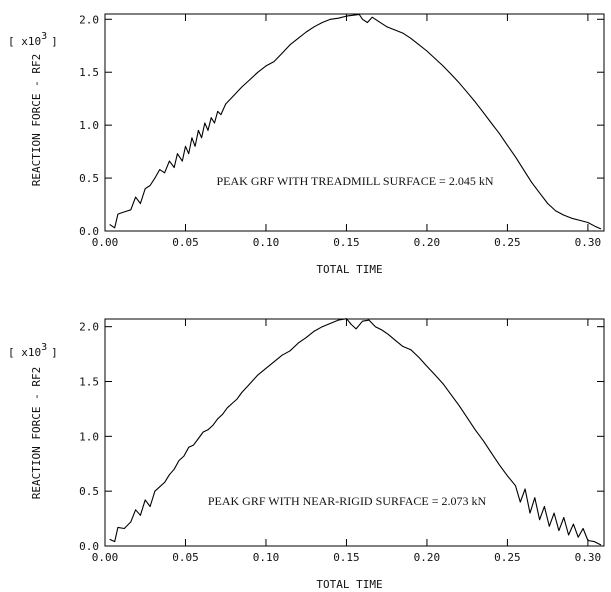 This screenshot has width=611, height=592. I want to click on y-tick-label: 1.0, so click(89, 436).